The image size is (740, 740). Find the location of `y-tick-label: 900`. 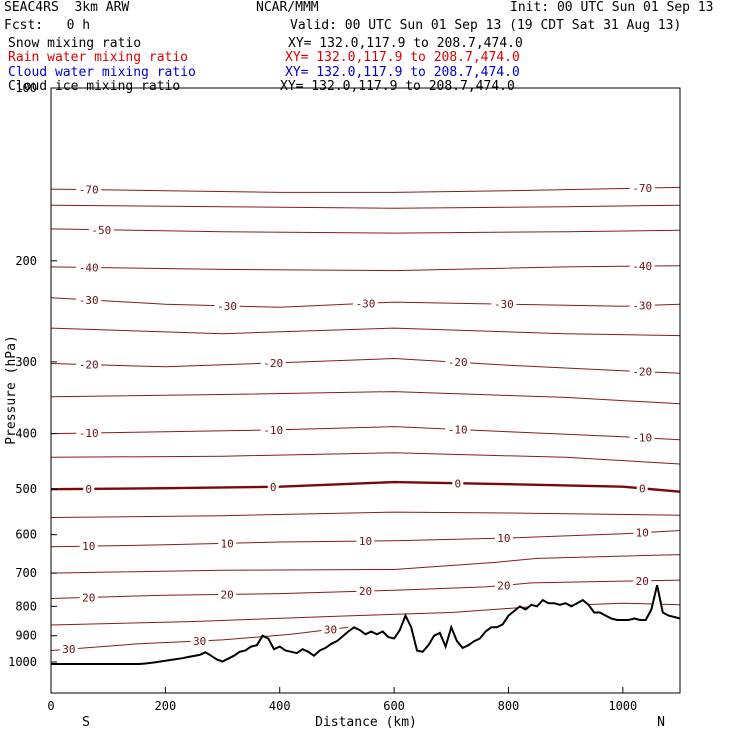

y-tick-label: 900 is located at coordinates (26, 636).